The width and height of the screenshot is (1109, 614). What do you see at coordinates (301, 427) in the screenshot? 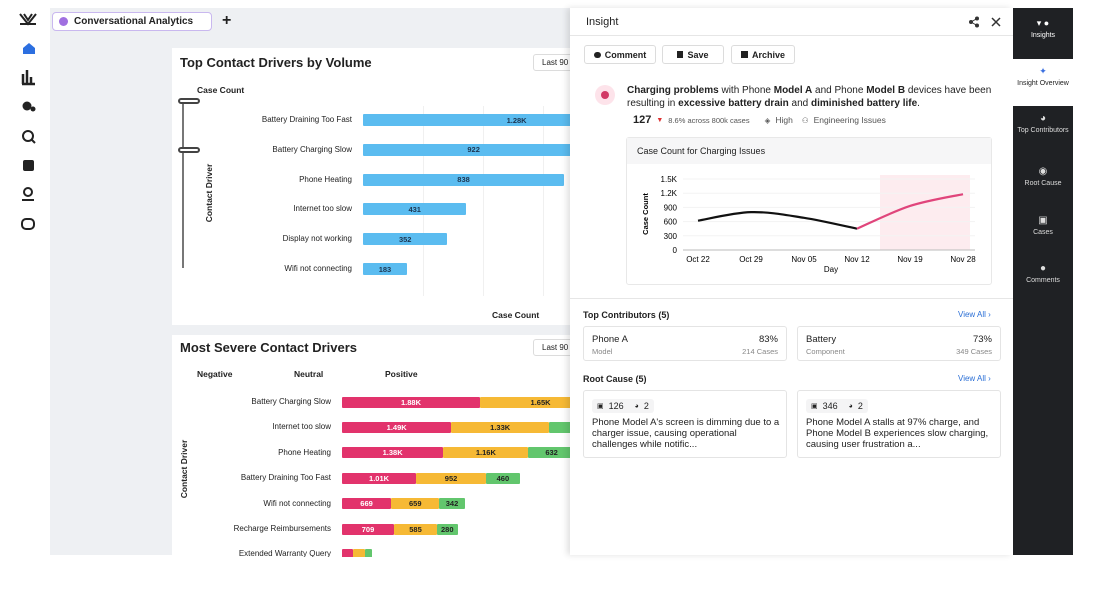
I see `row-label: Internet too slow` at bounding box center [301, 427].